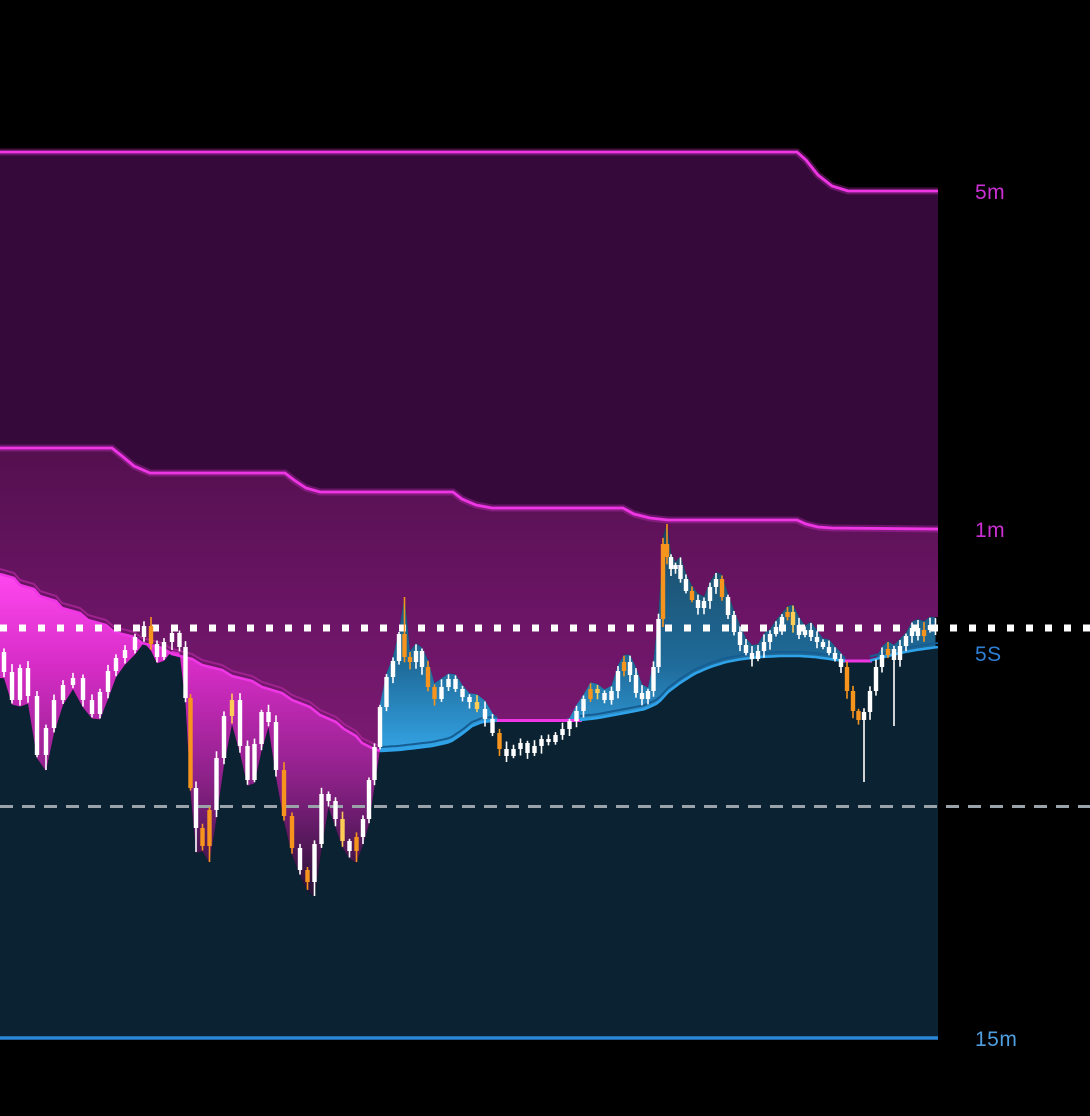 The image size is (1090, 1116). Describe the element at coordinates (990, 530) in the screenshot. I see `timeframe-label-1m: 1m` at that location.